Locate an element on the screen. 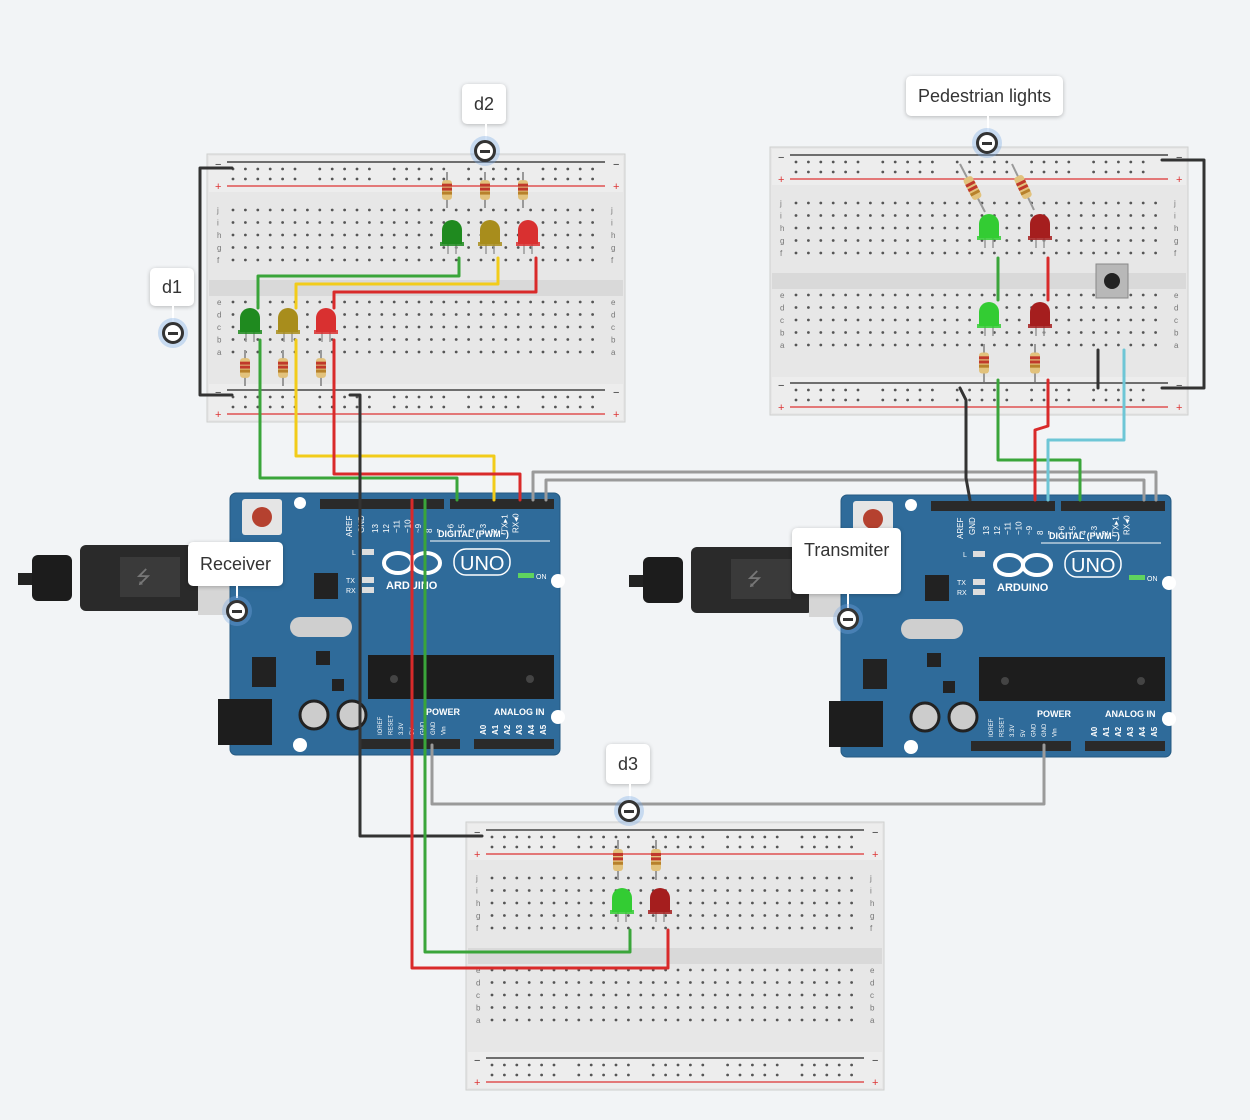 The image size is (1250, 1120). wire-d2-green is located at coordinates (358, 283).